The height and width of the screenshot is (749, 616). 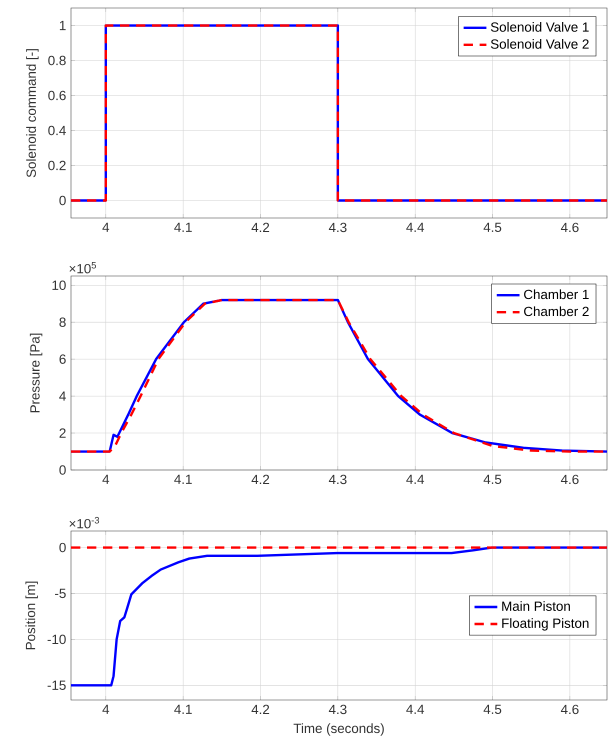 I want to click on y-tick-label: 1, so click(x=63, y=25).